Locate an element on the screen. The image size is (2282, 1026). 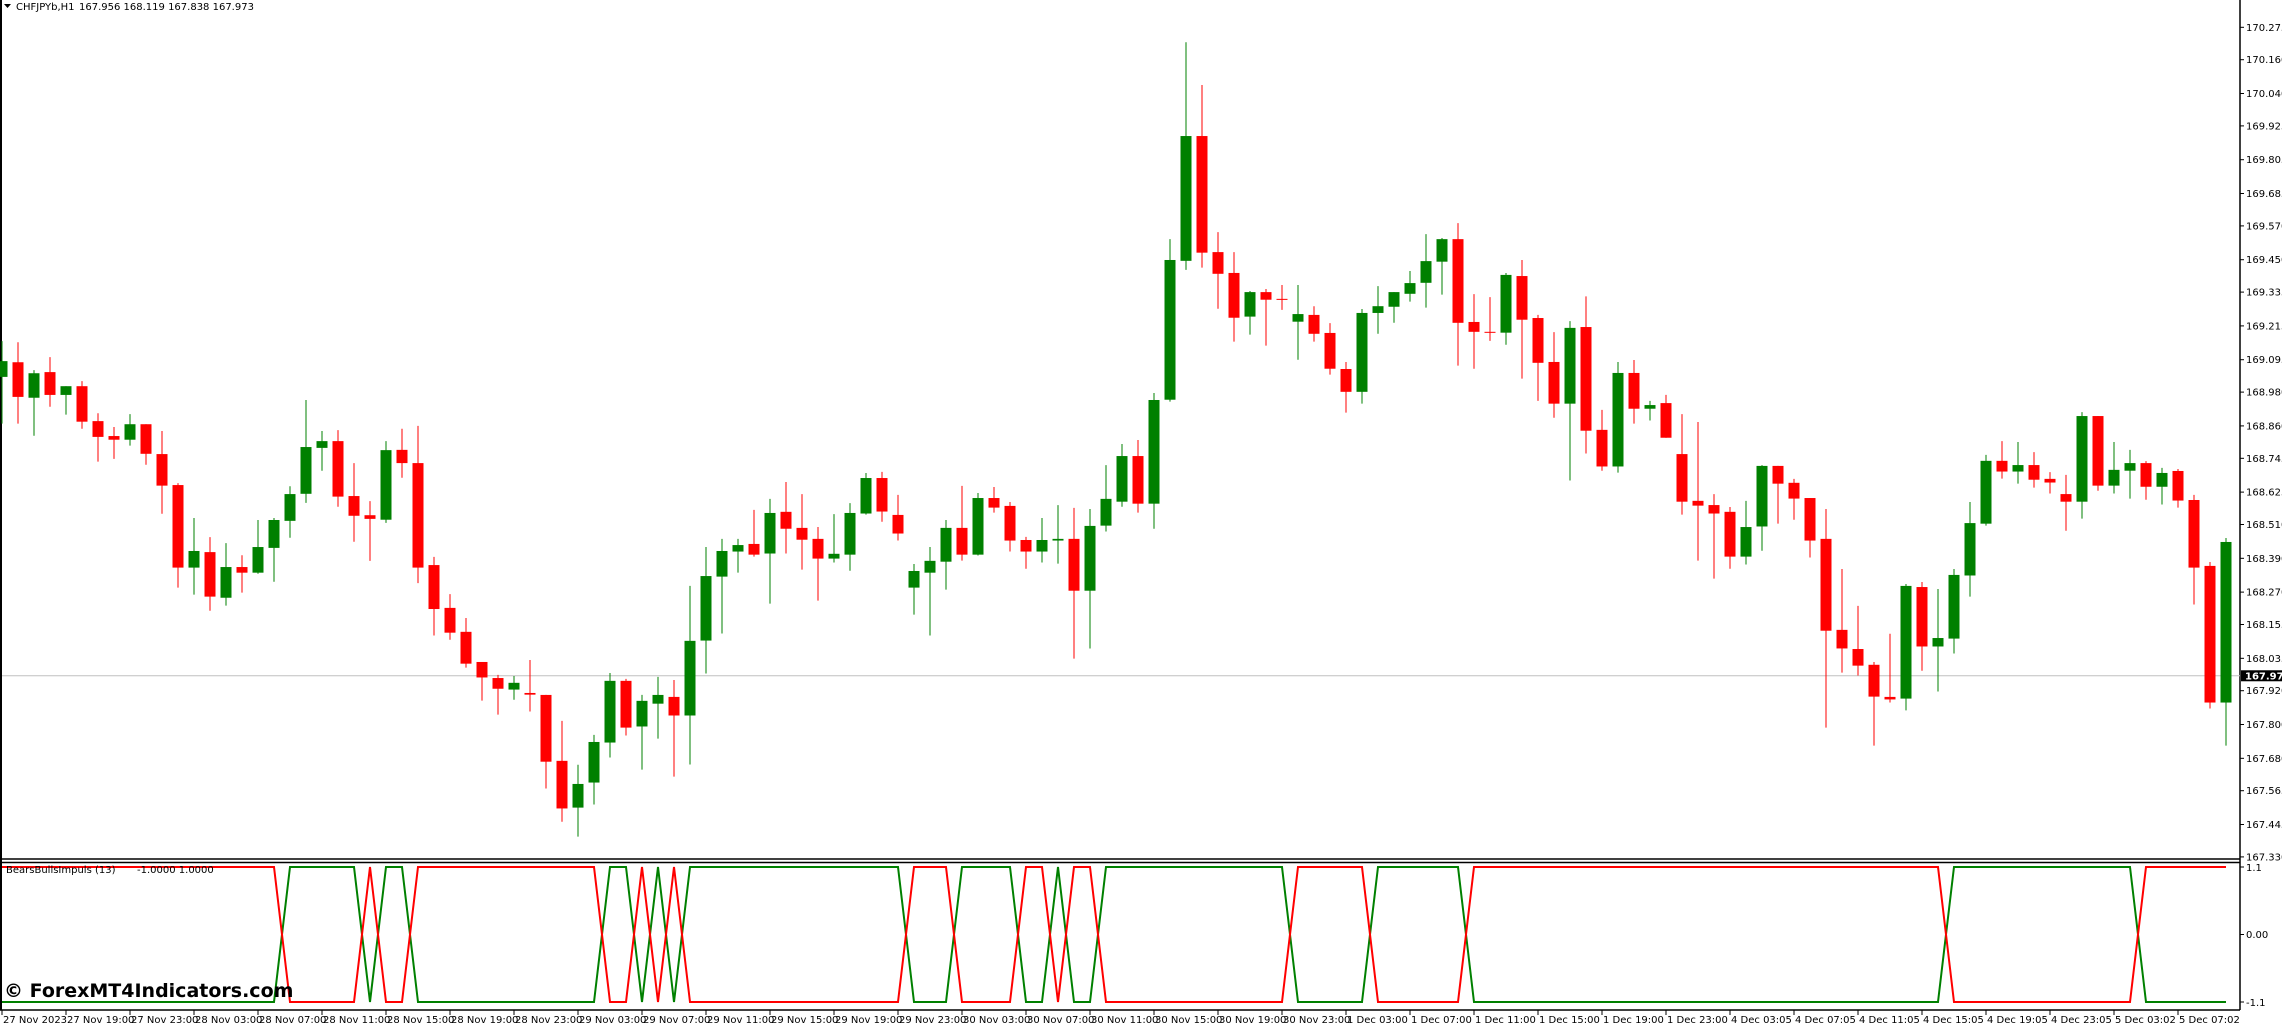
time-label: 30 Nov 19:00 is located at coordinates (1252, 1020).